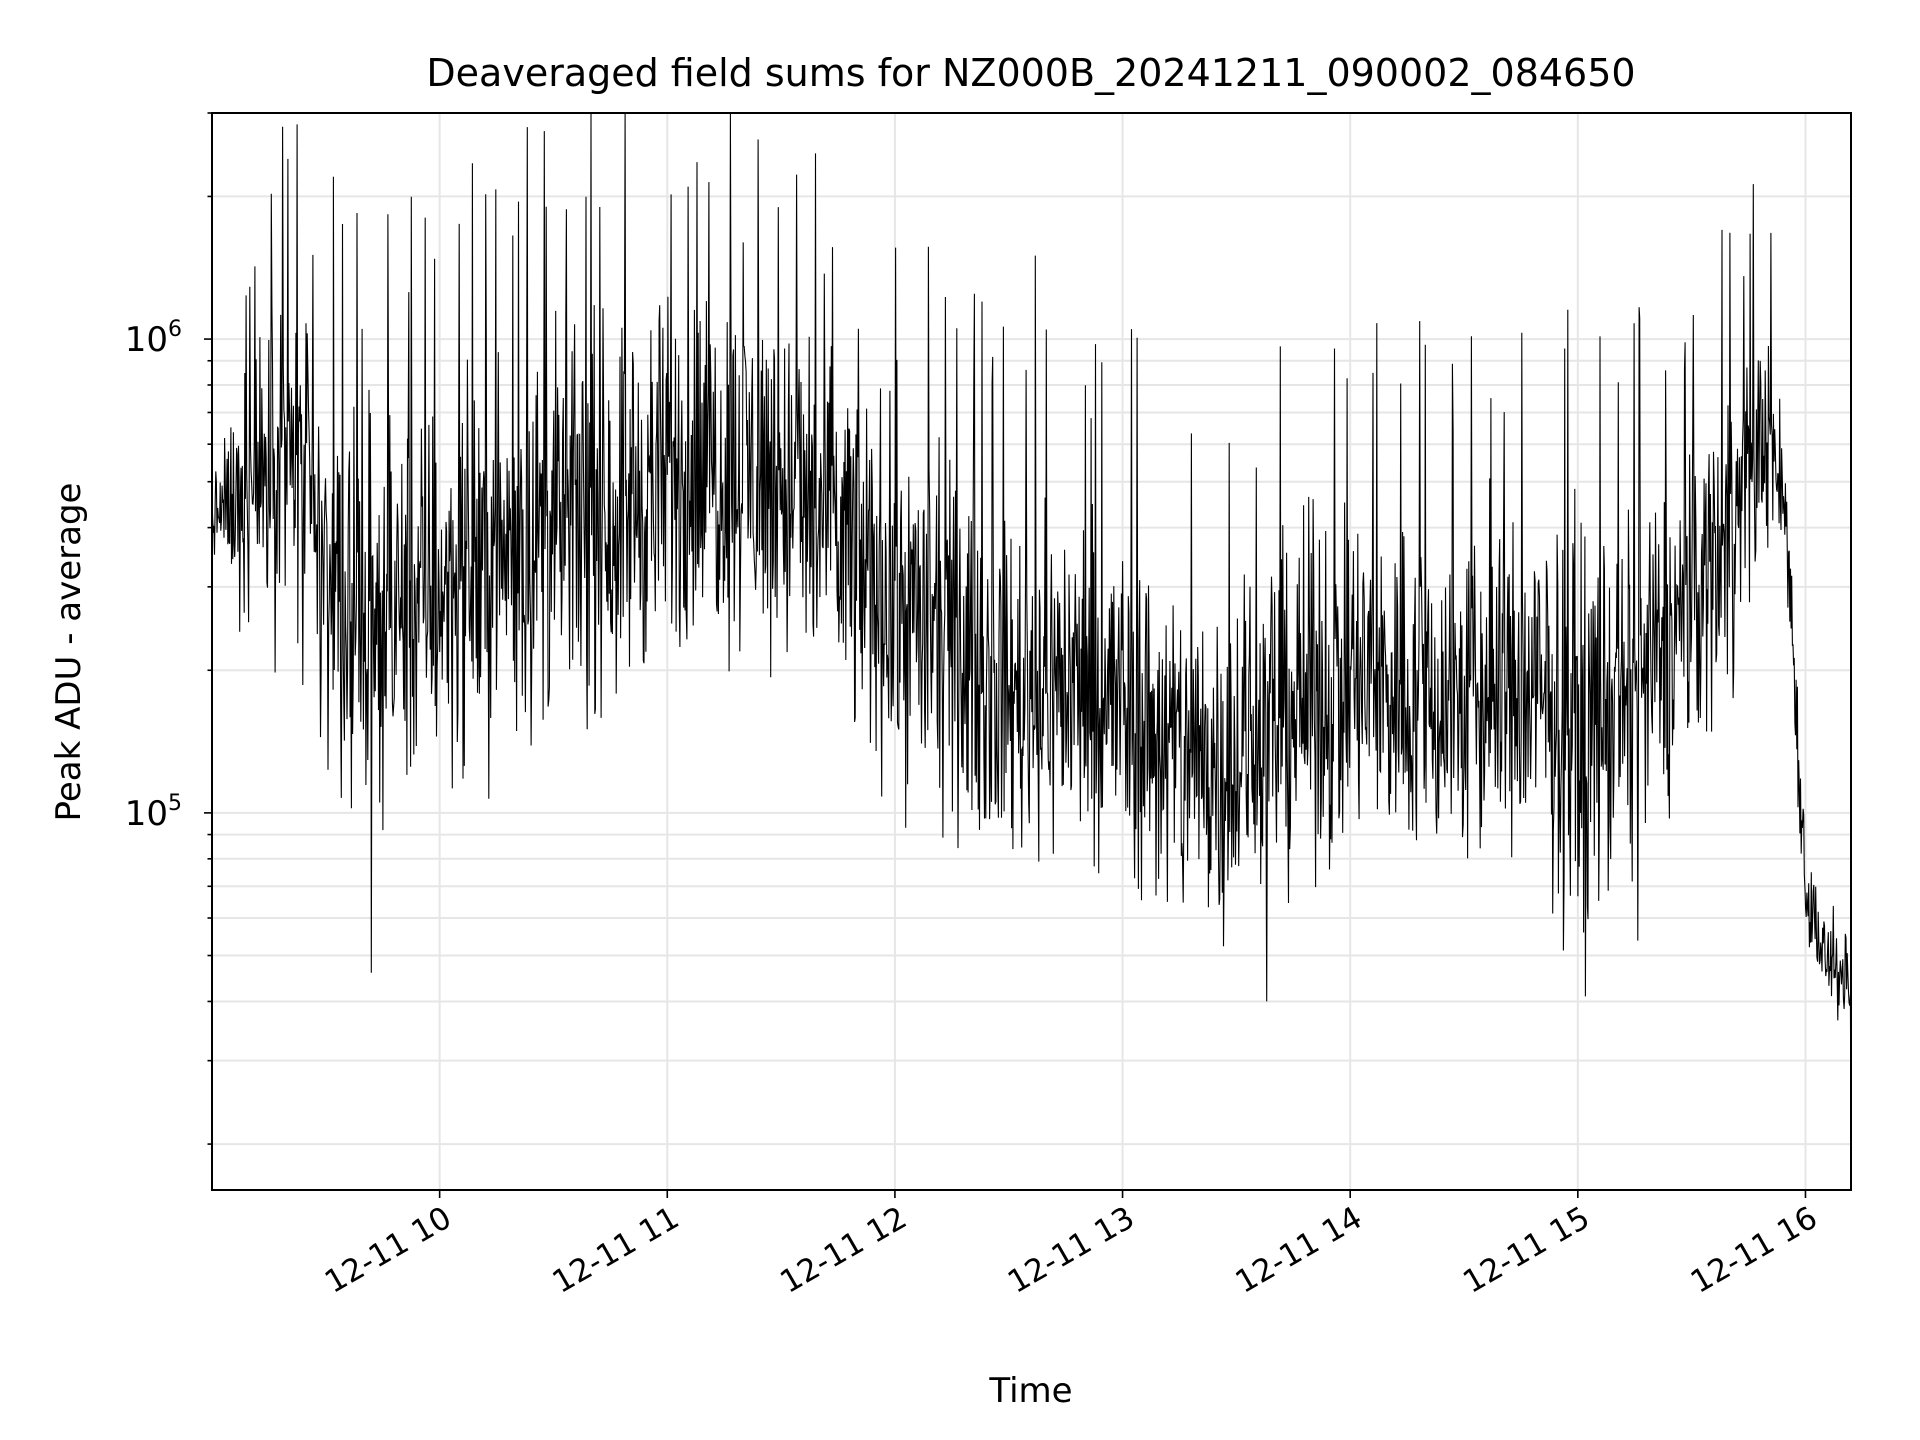 The image size is (1920, 1440). I want to click on y-tick-label: 106, so click(153, 338).